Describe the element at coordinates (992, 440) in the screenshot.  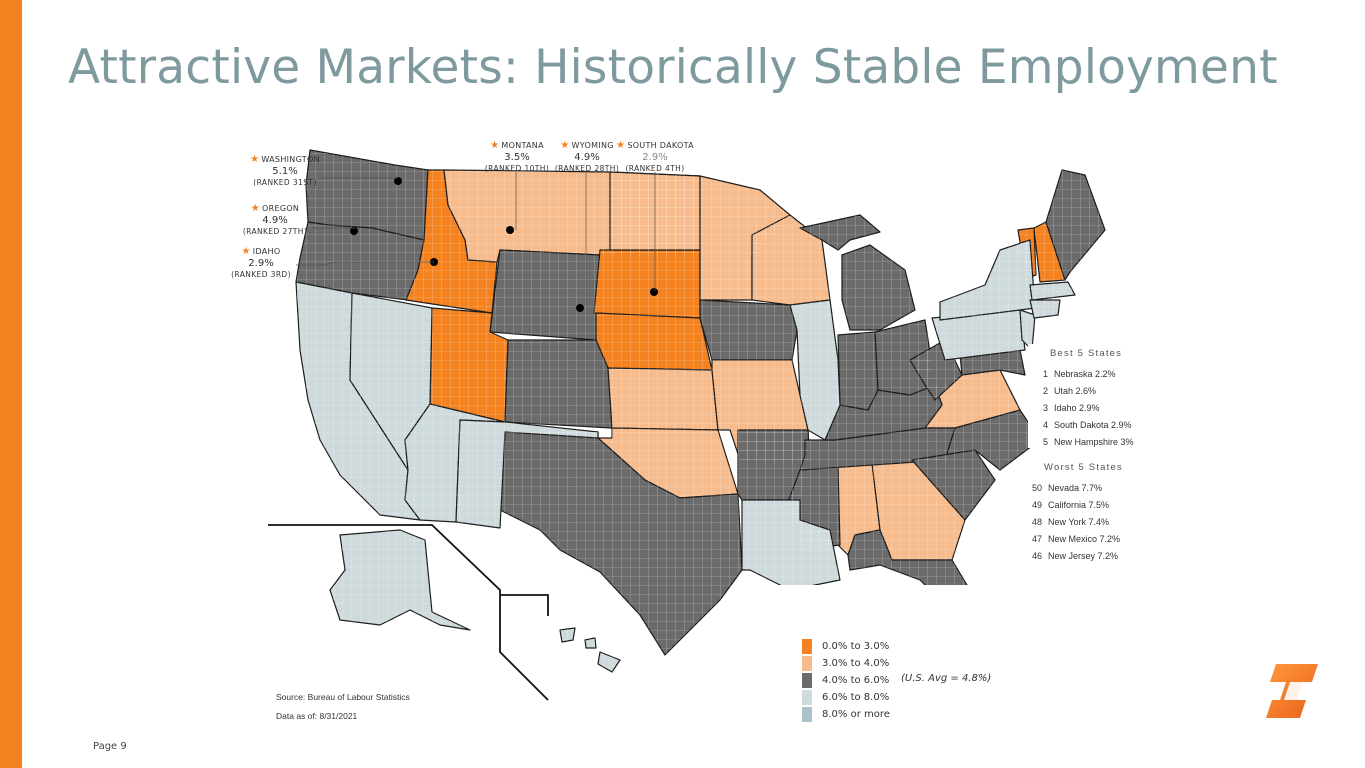
I see `county-overlay-nc` at that location.